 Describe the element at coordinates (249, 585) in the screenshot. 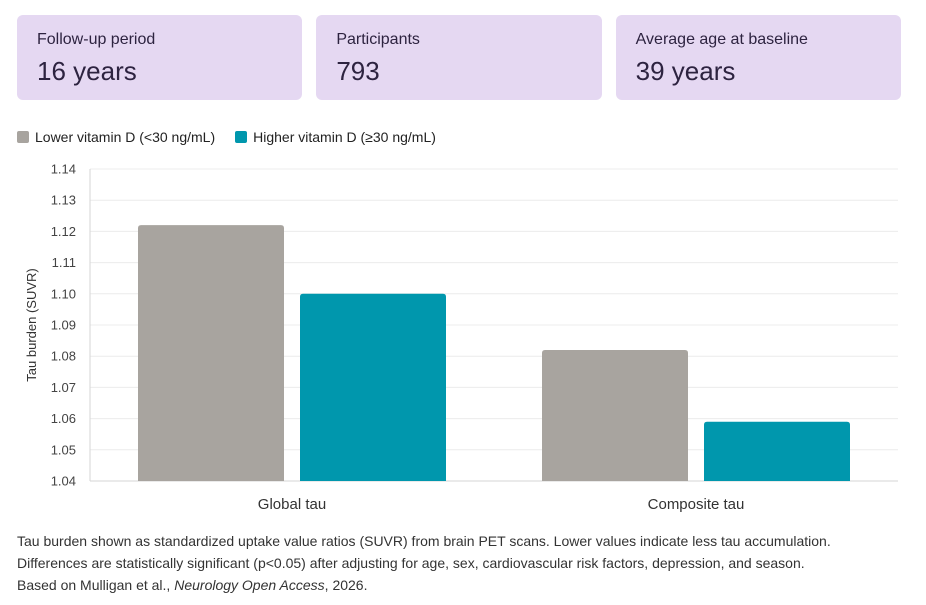

I see `footnote-journal: Neurology Open Access` at that location.